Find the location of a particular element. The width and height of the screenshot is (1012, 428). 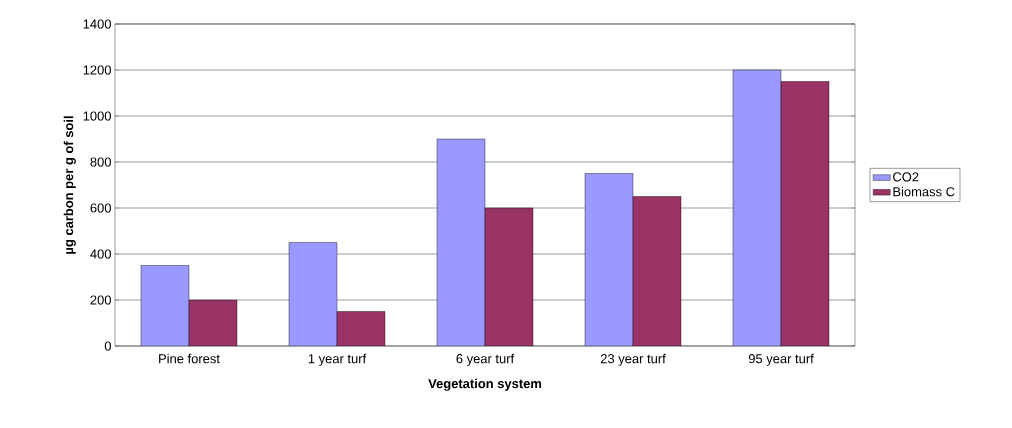

y-tick-label: 800 is located at coordinates (100, 162).